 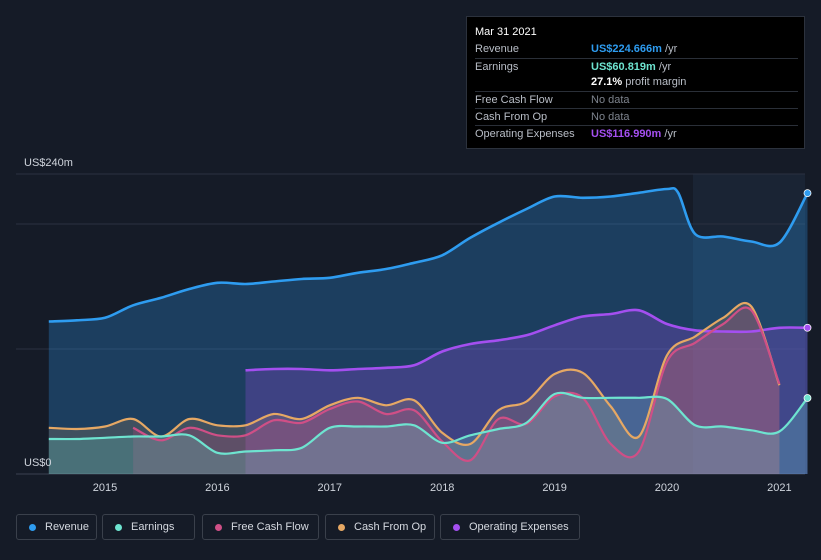 I want to click on tooltip-margin-value: 27.1%, so click(x=607, y=82).